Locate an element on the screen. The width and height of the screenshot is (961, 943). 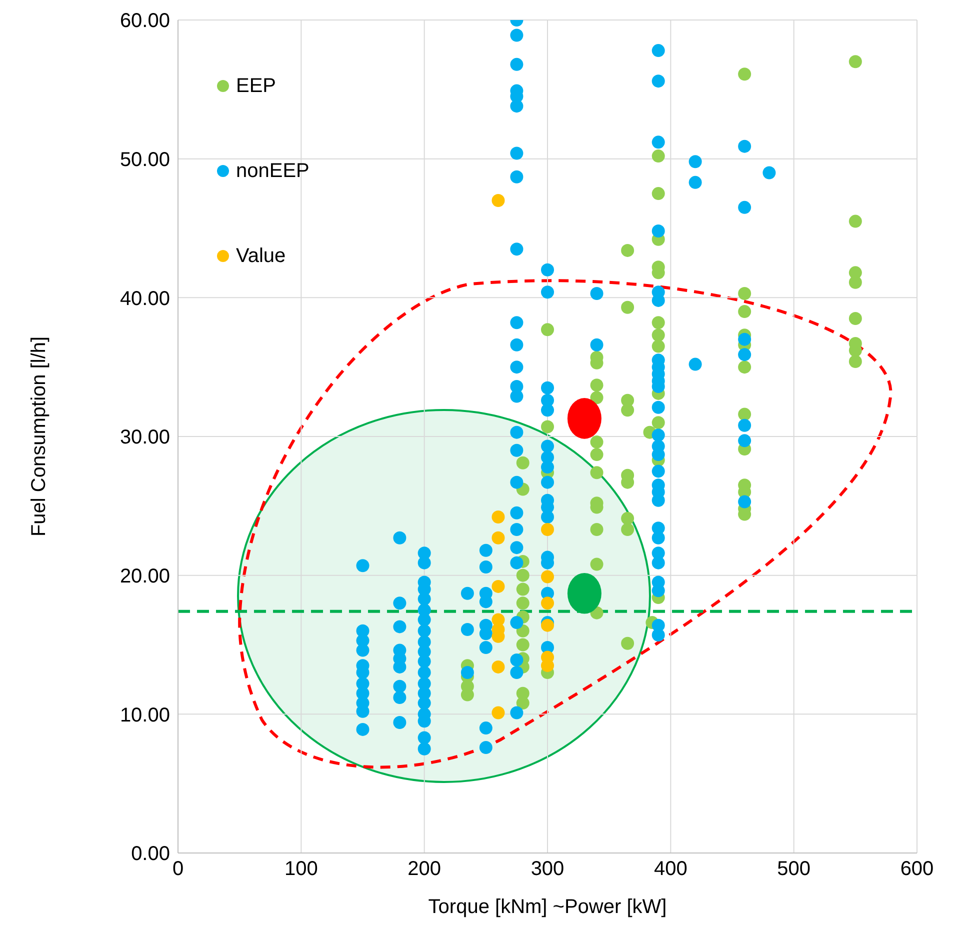
y-axis-title: Fuel Consumption [l/h] is located at coordinates (39, 436).